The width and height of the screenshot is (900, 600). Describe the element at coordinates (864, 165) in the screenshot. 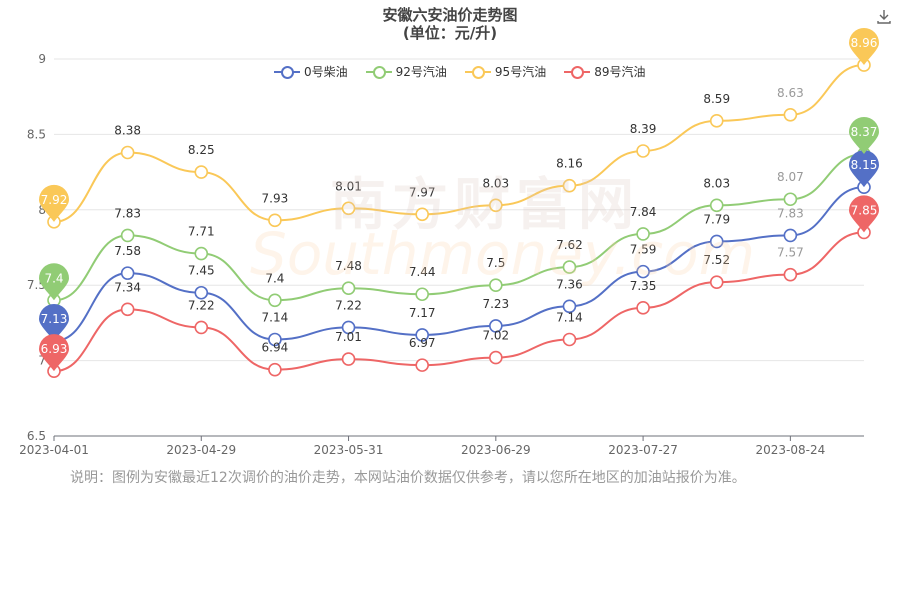

I see `pin-label: 8.15` at that location.